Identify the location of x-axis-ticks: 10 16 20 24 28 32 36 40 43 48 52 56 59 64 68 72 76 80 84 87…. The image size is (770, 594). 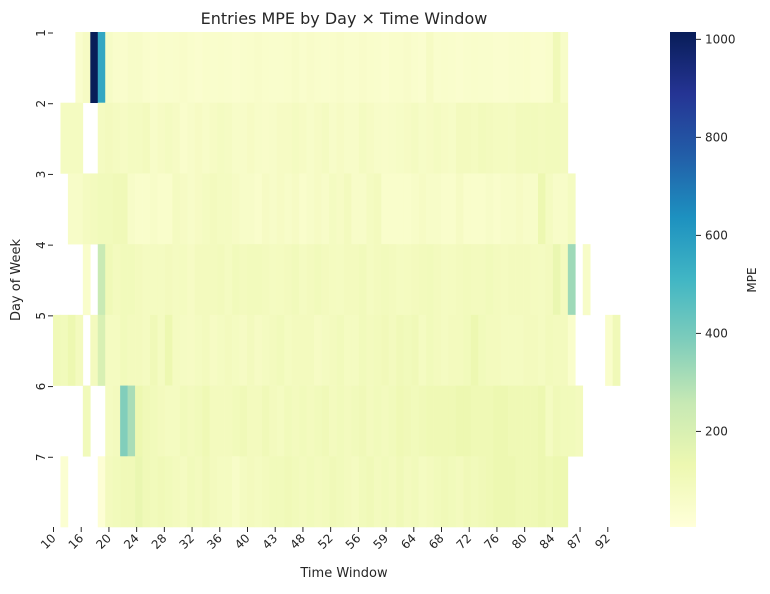
(325, 539).